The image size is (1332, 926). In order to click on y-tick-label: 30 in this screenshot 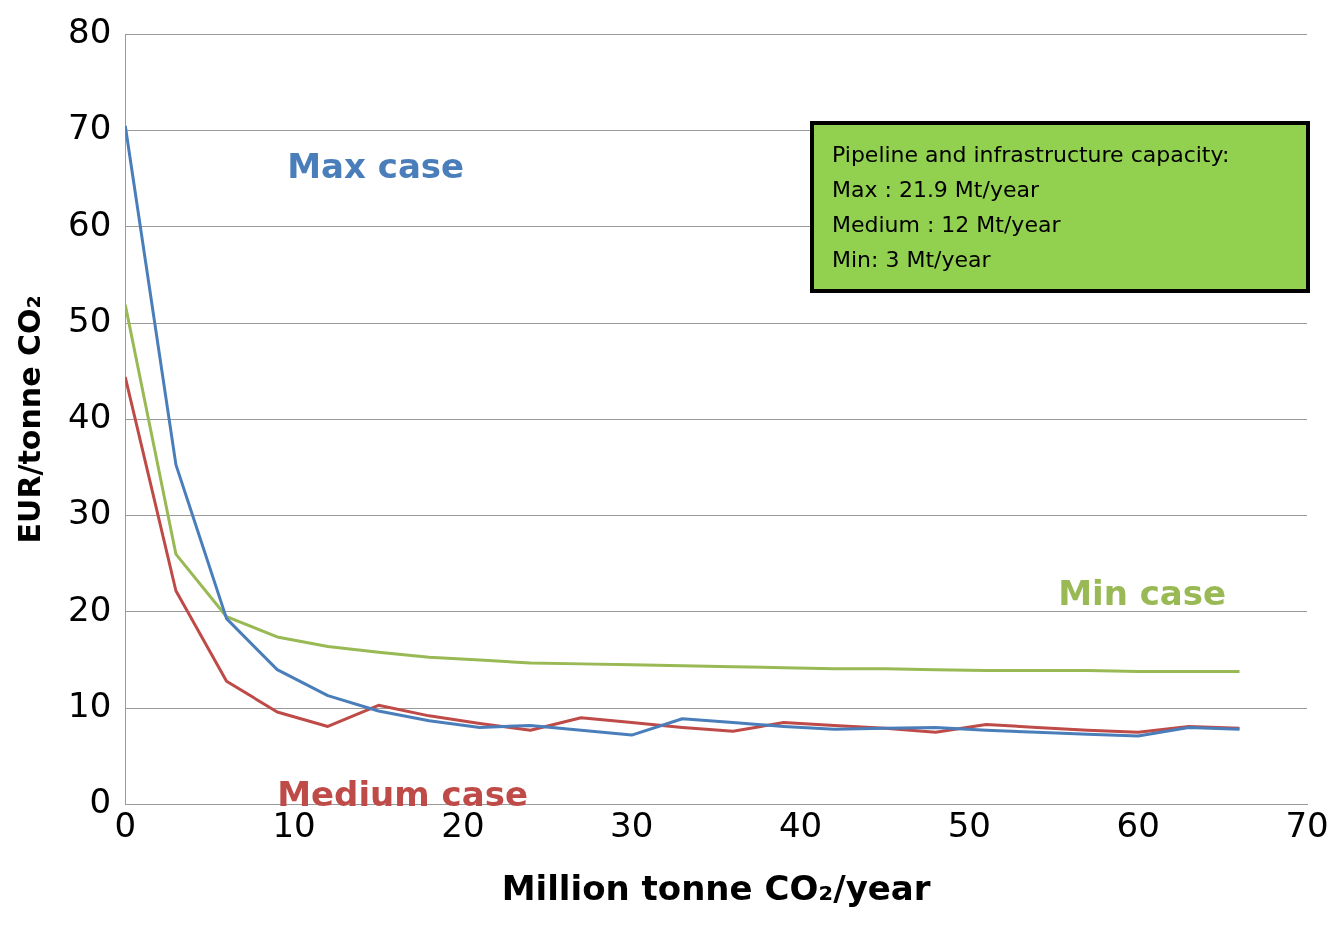, I will do `click(90, 512)`.